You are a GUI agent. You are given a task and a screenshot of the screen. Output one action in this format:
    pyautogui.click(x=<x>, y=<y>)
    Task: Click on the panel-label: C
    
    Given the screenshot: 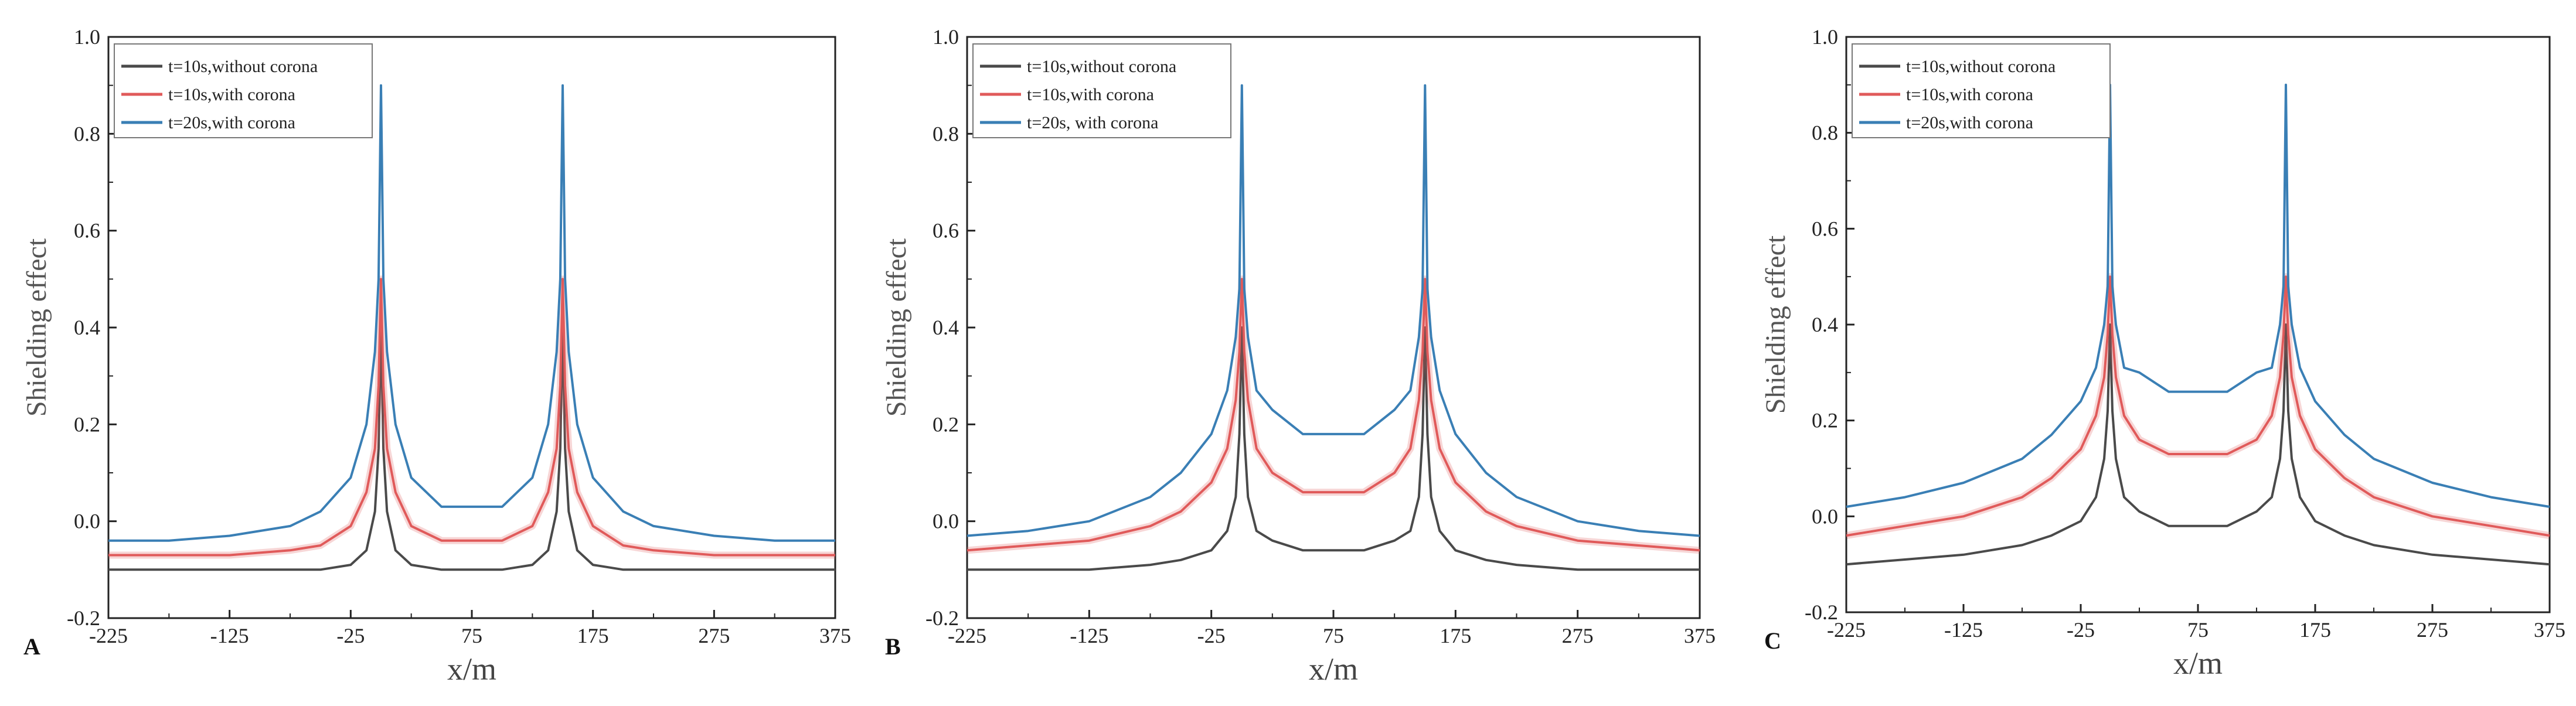 What is the action you would take?
    pyautogui.click(x=1772, y=640)
    